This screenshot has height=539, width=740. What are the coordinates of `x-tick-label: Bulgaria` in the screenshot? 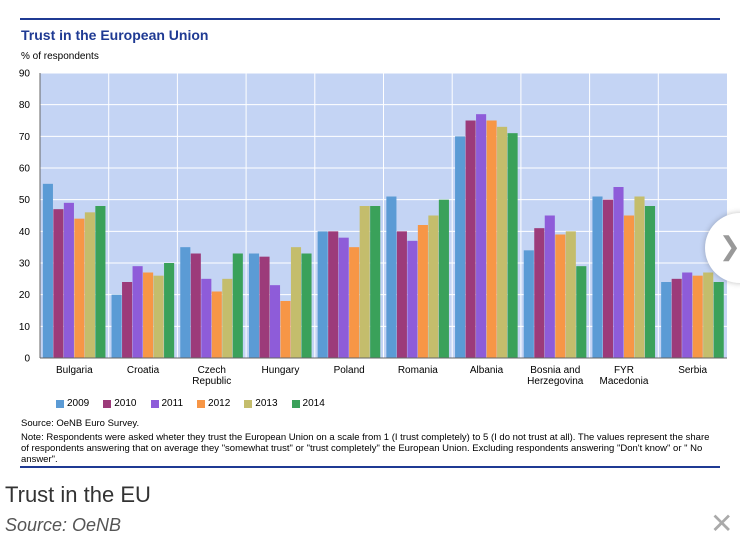 It's located at (74, 370).